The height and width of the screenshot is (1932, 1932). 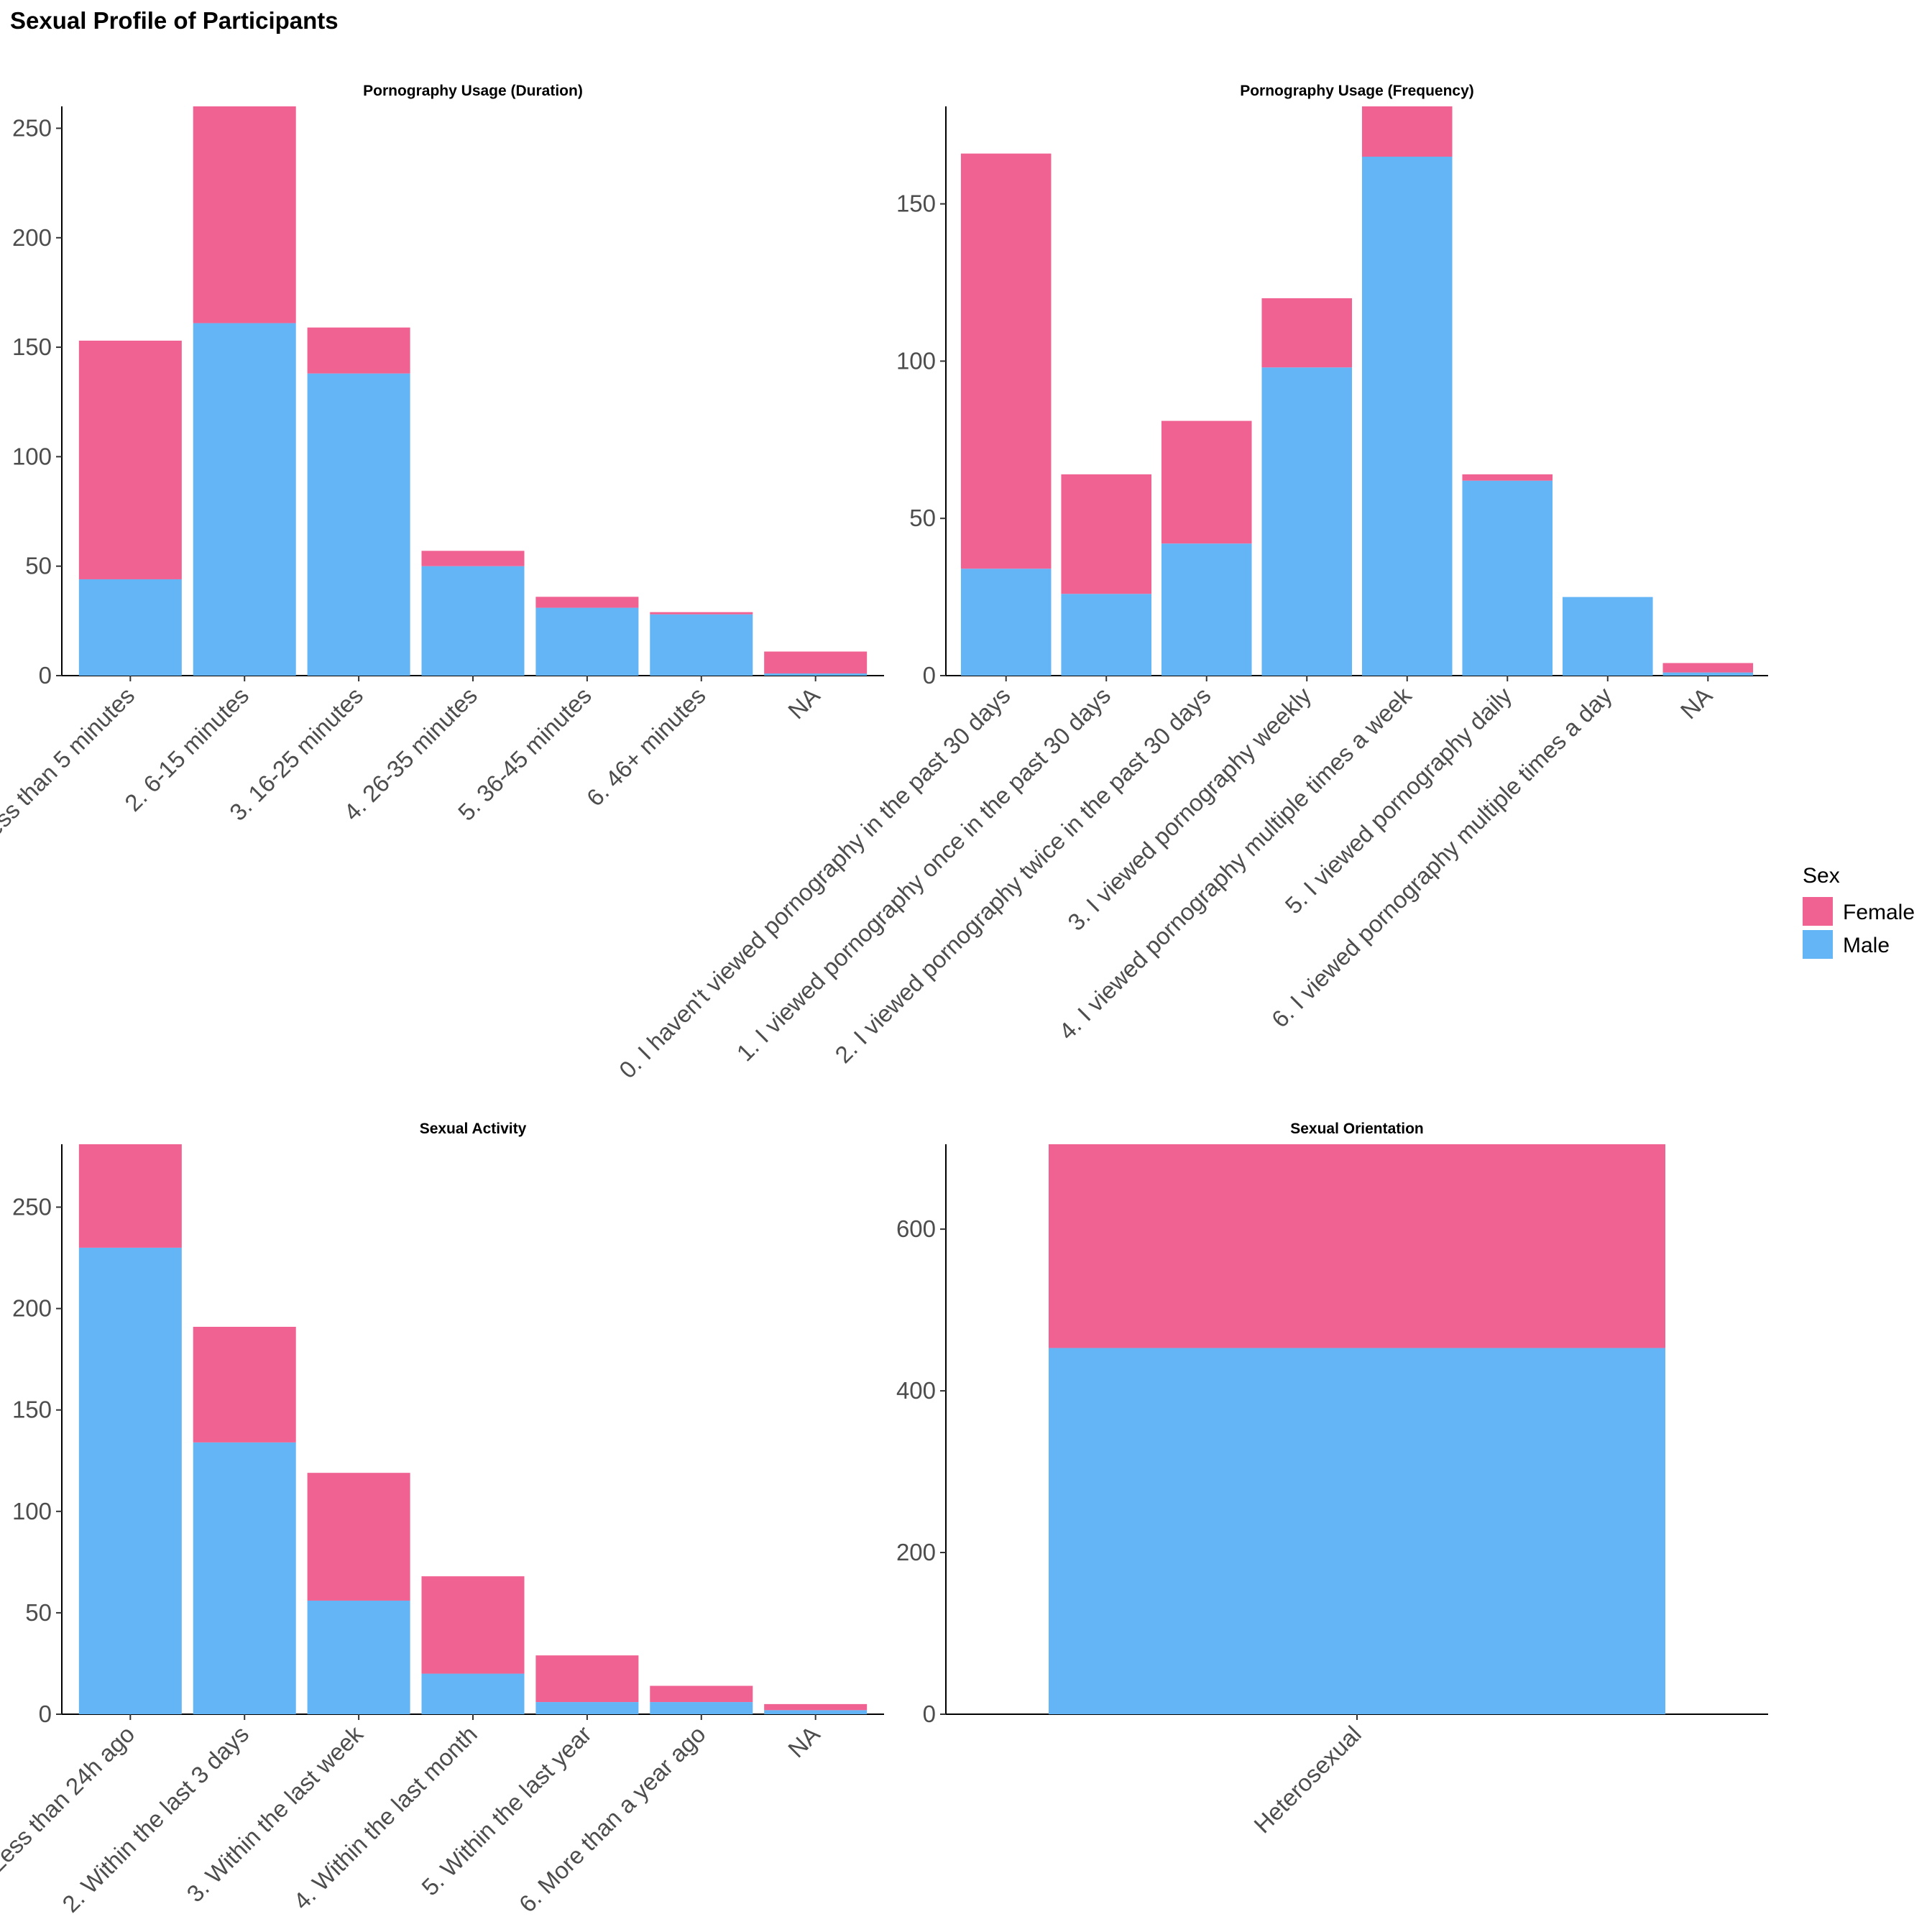 I want to click on x-tick-label: 6. 46+ minutes, so click(x=646, y=746).